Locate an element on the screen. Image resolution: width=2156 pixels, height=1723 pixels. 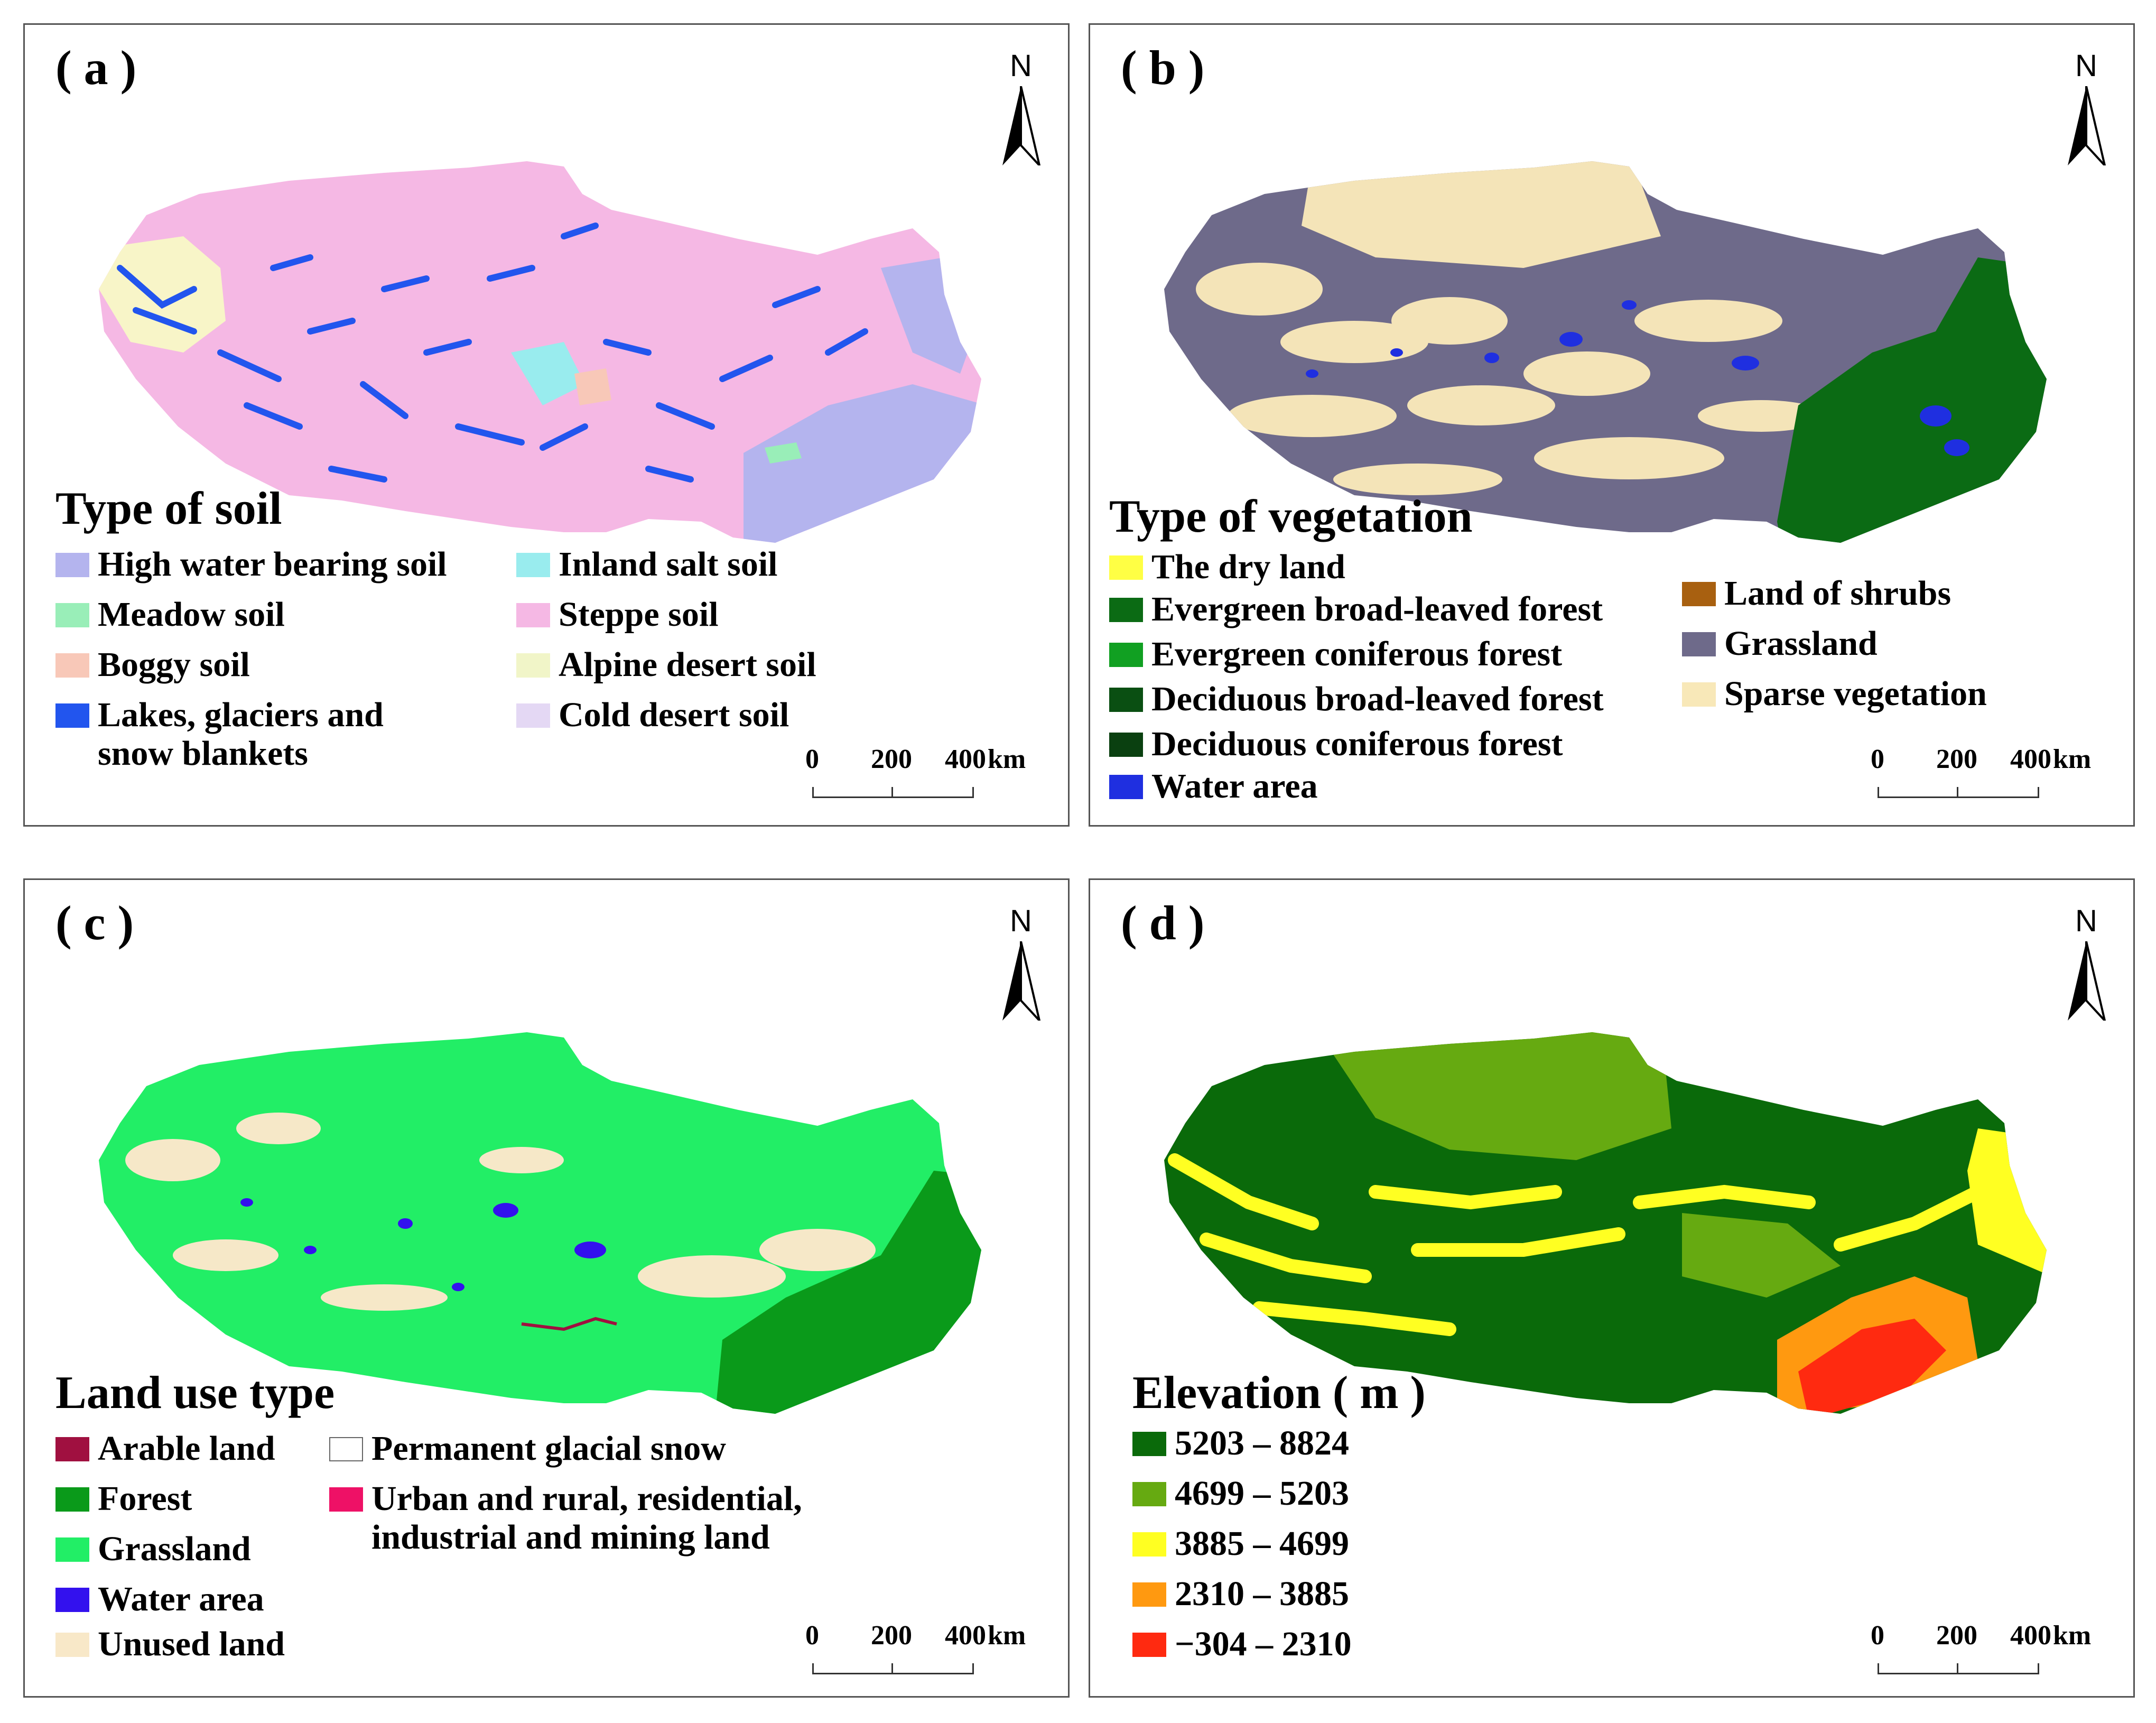
legend-item: 4699 – 5203 is located at coordinates (1240, 1493).